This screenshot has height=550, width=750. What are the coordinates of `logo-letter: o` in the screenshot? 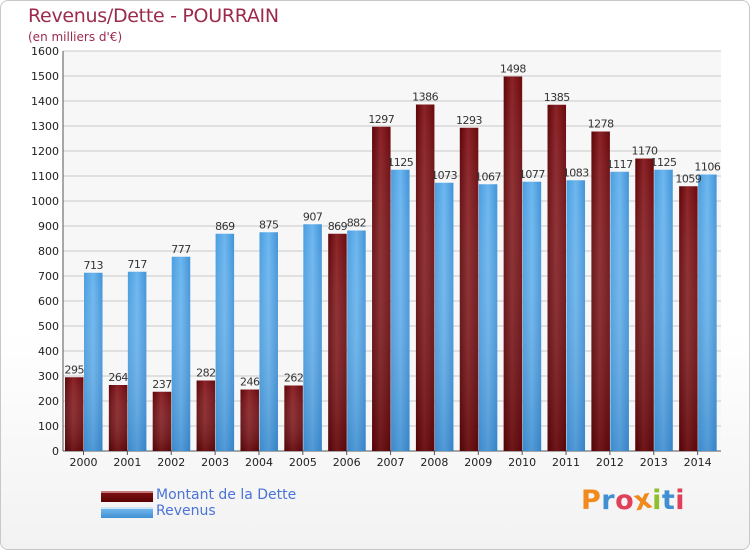 It's located at (625, 500).